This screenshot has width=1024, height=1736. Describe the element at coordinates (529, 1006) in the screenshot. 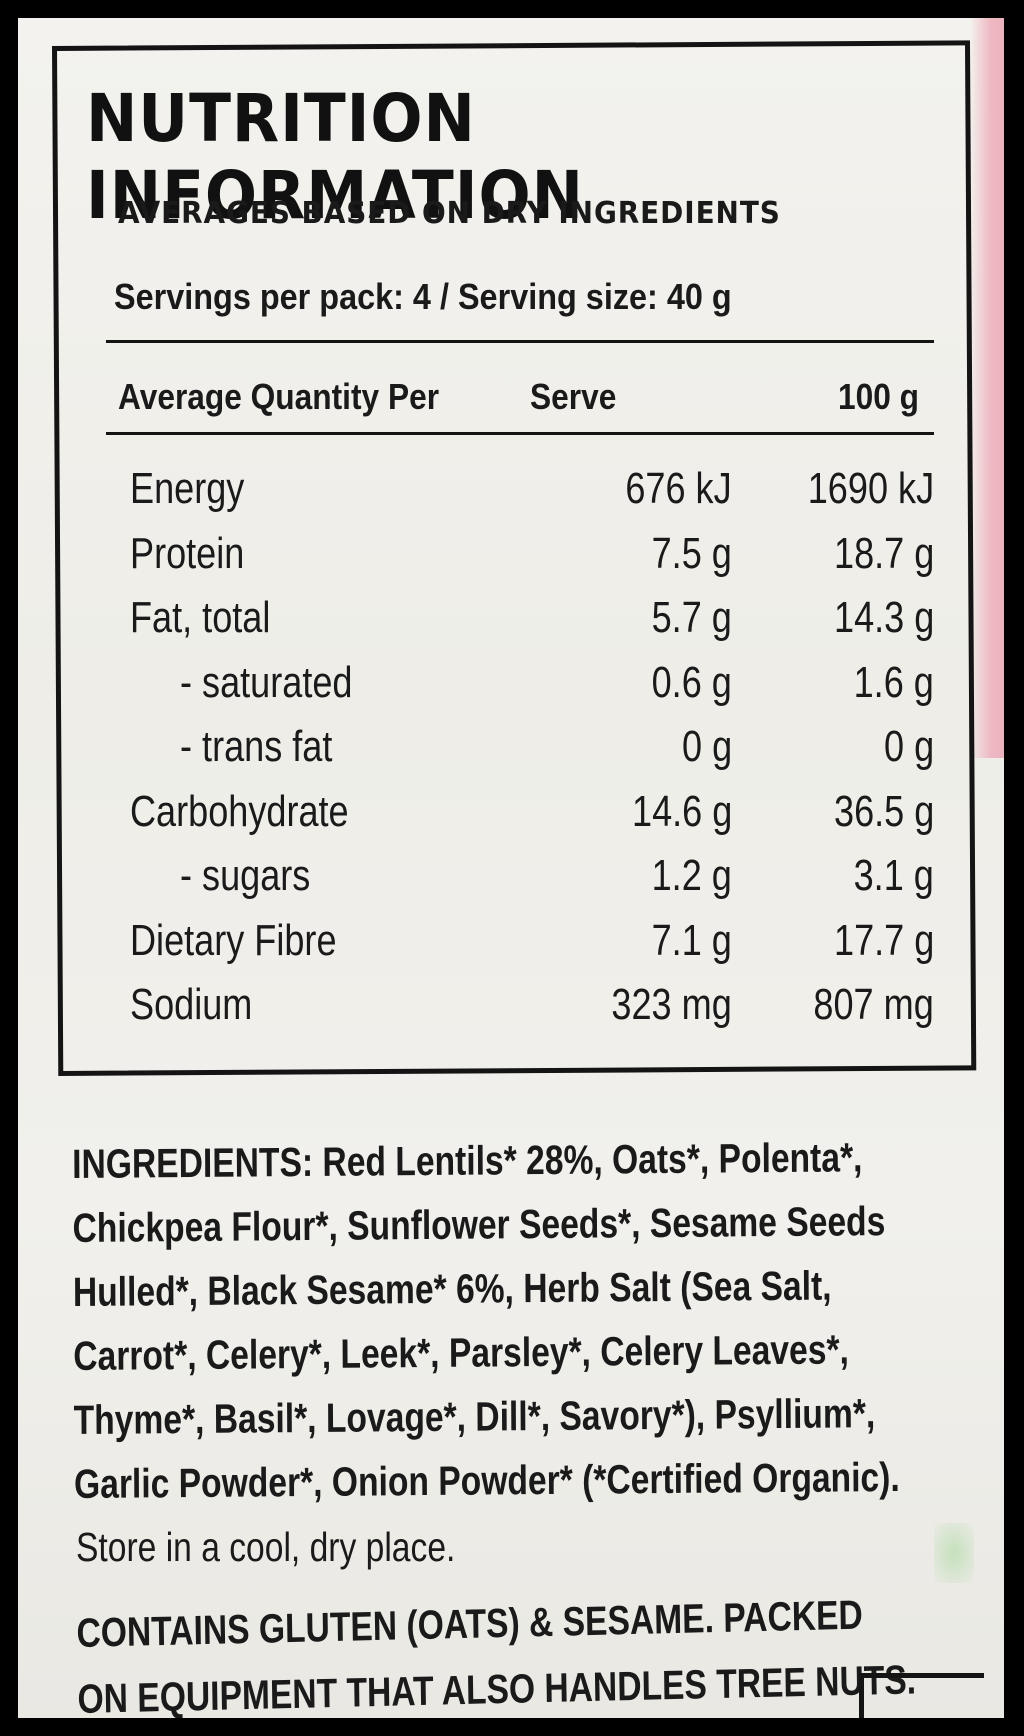

I see `table-row: Sodium 323 mg 807 mg` at that location.